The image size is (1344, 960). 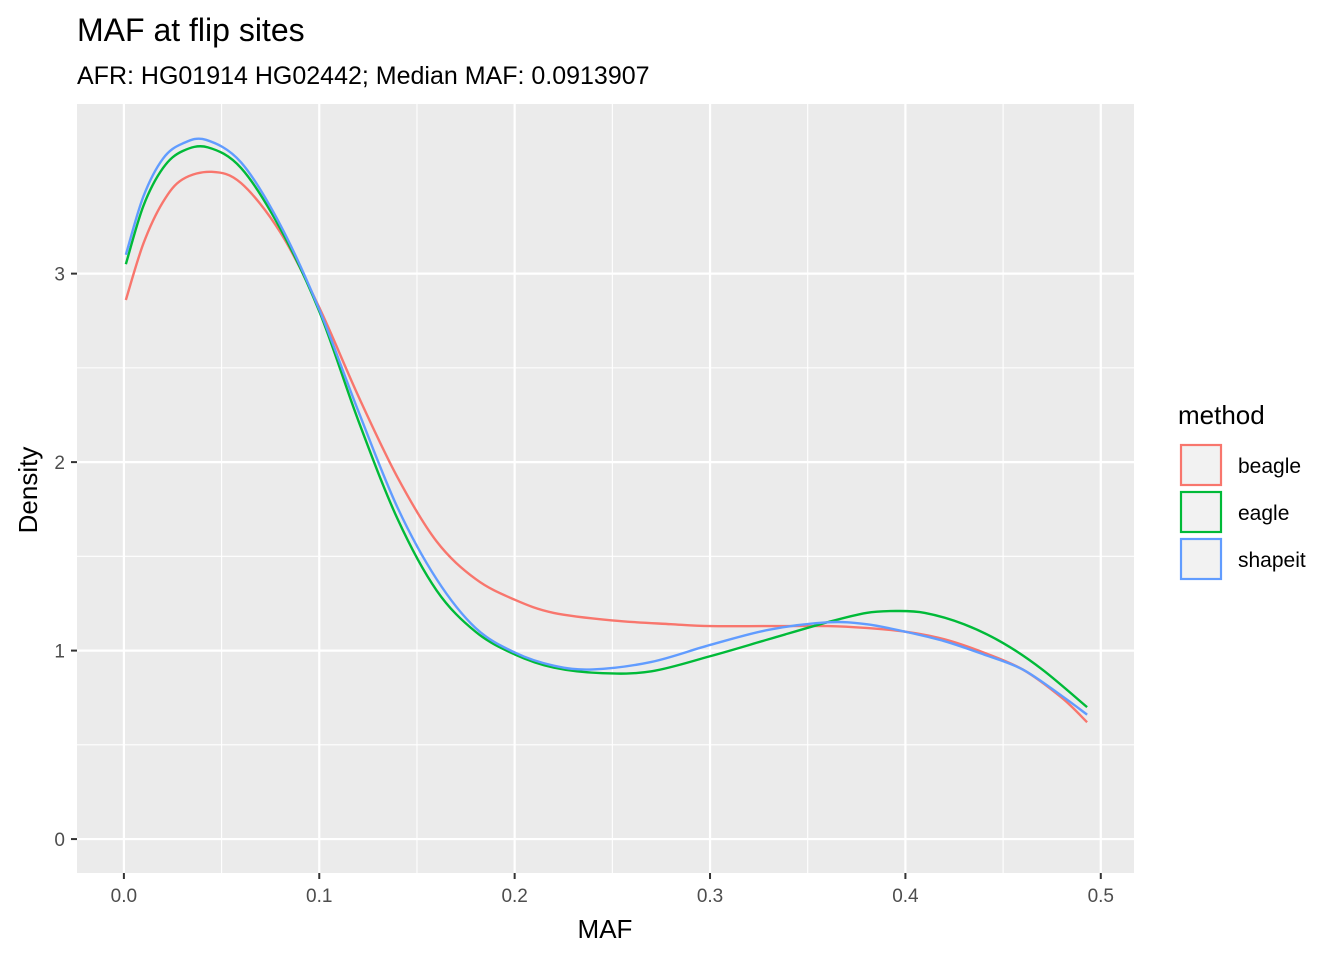 What do you see at coordinates (1269, 466) in the screenshot?
I see `legend-label-beagle: beagle` at bounding box center [1269, 466].